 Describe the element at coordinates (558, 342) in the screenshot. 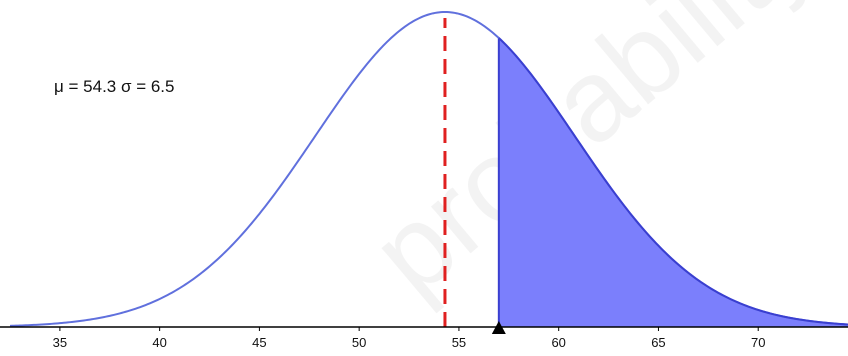

I see `x-tick-label: 60` at that location.